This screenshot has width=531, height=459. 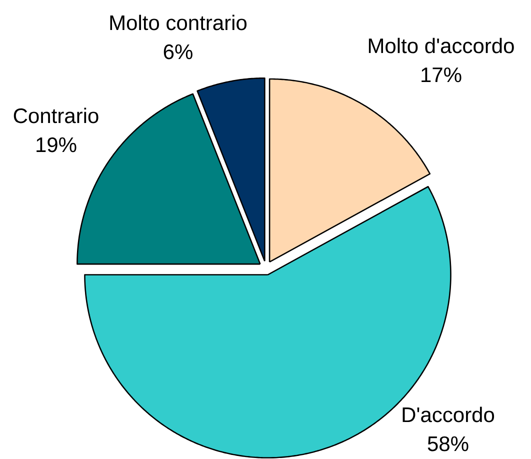 What do you see at coordinates (448, 444) in the screenshot?
I see `data-label: 58%` at bounding box center [448, 444].